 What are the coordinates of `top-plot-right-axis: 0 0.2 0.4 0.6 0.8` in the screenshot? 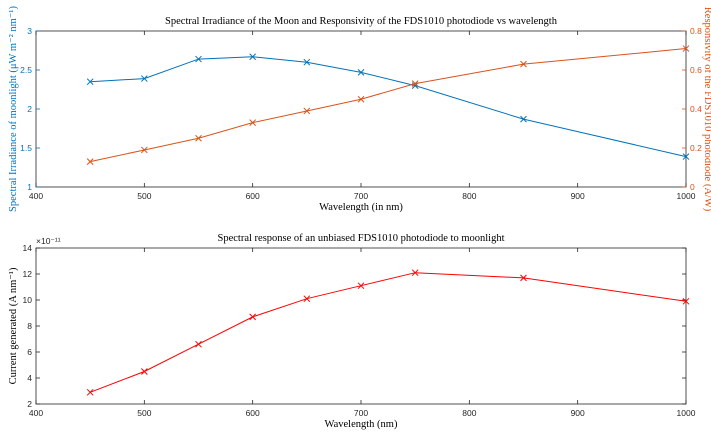 It's located at (692, 109).